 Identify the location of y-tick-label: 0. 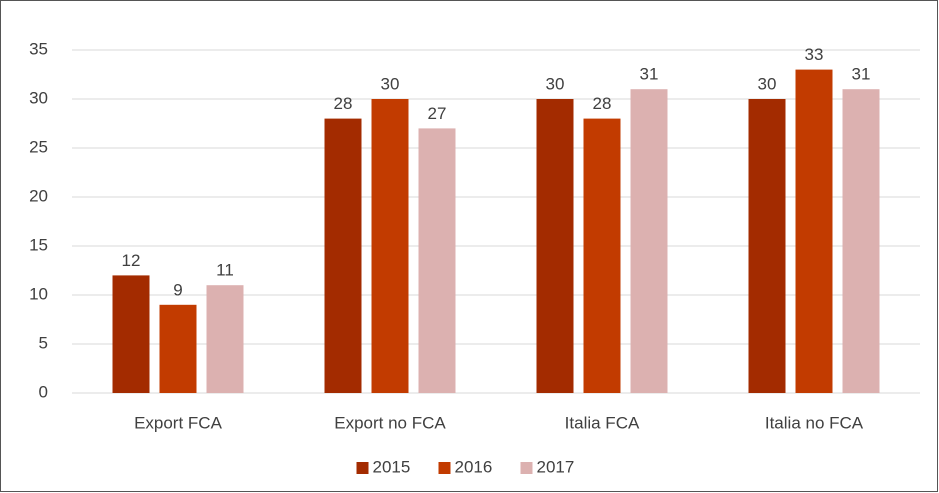
(43, 391).